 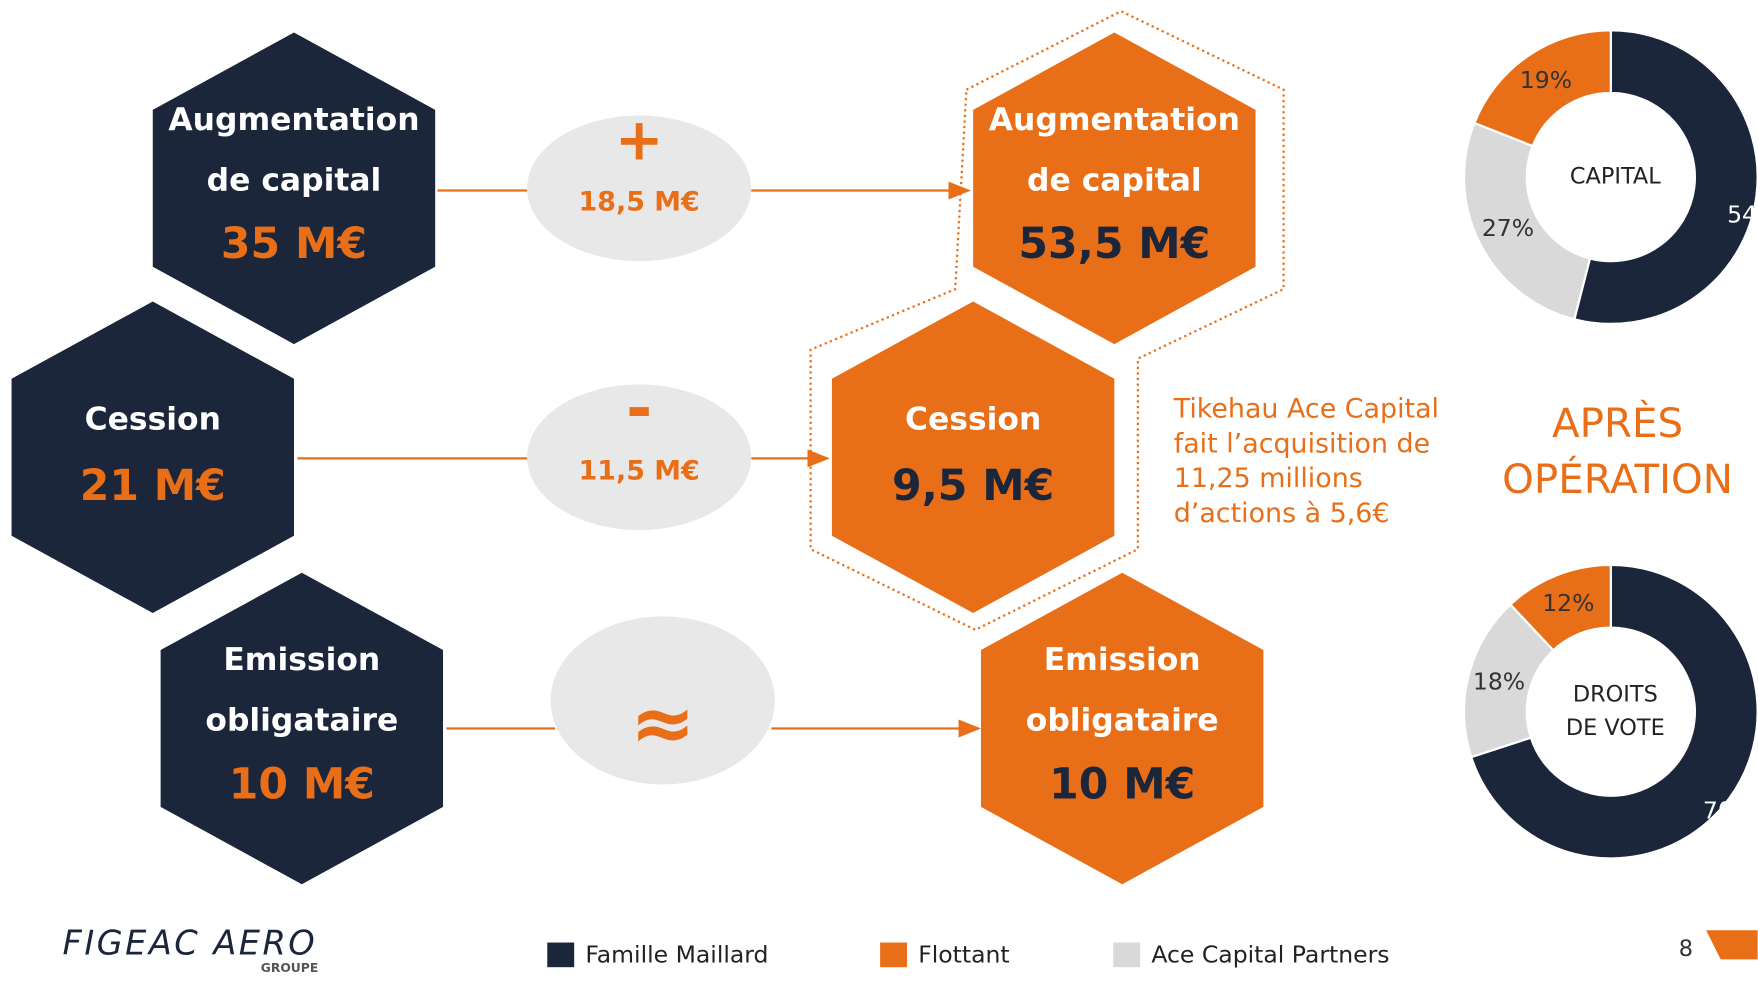 I want to click on operation-symbol: -, so click(x=639, y=408).